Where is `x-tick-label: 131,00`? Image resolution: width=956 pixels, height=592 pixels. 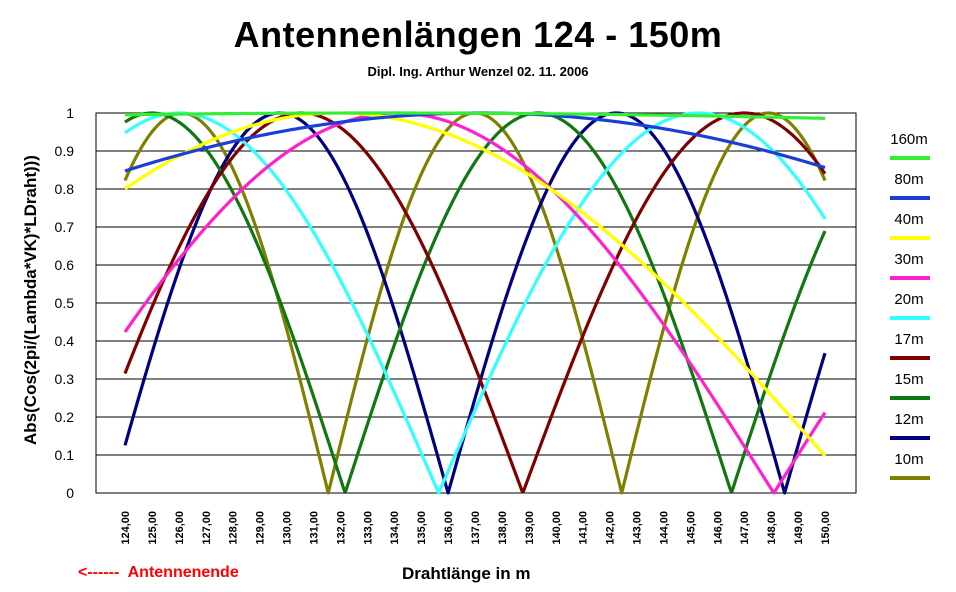 x-tick-label: 131,00 is located at coordinates (314, 528).